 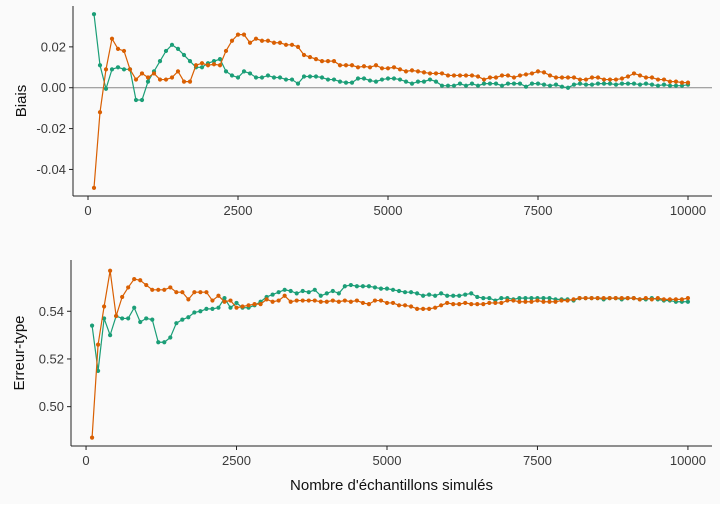 I want to click on y-tick-label: 0.50, so click(x=51, y=406).